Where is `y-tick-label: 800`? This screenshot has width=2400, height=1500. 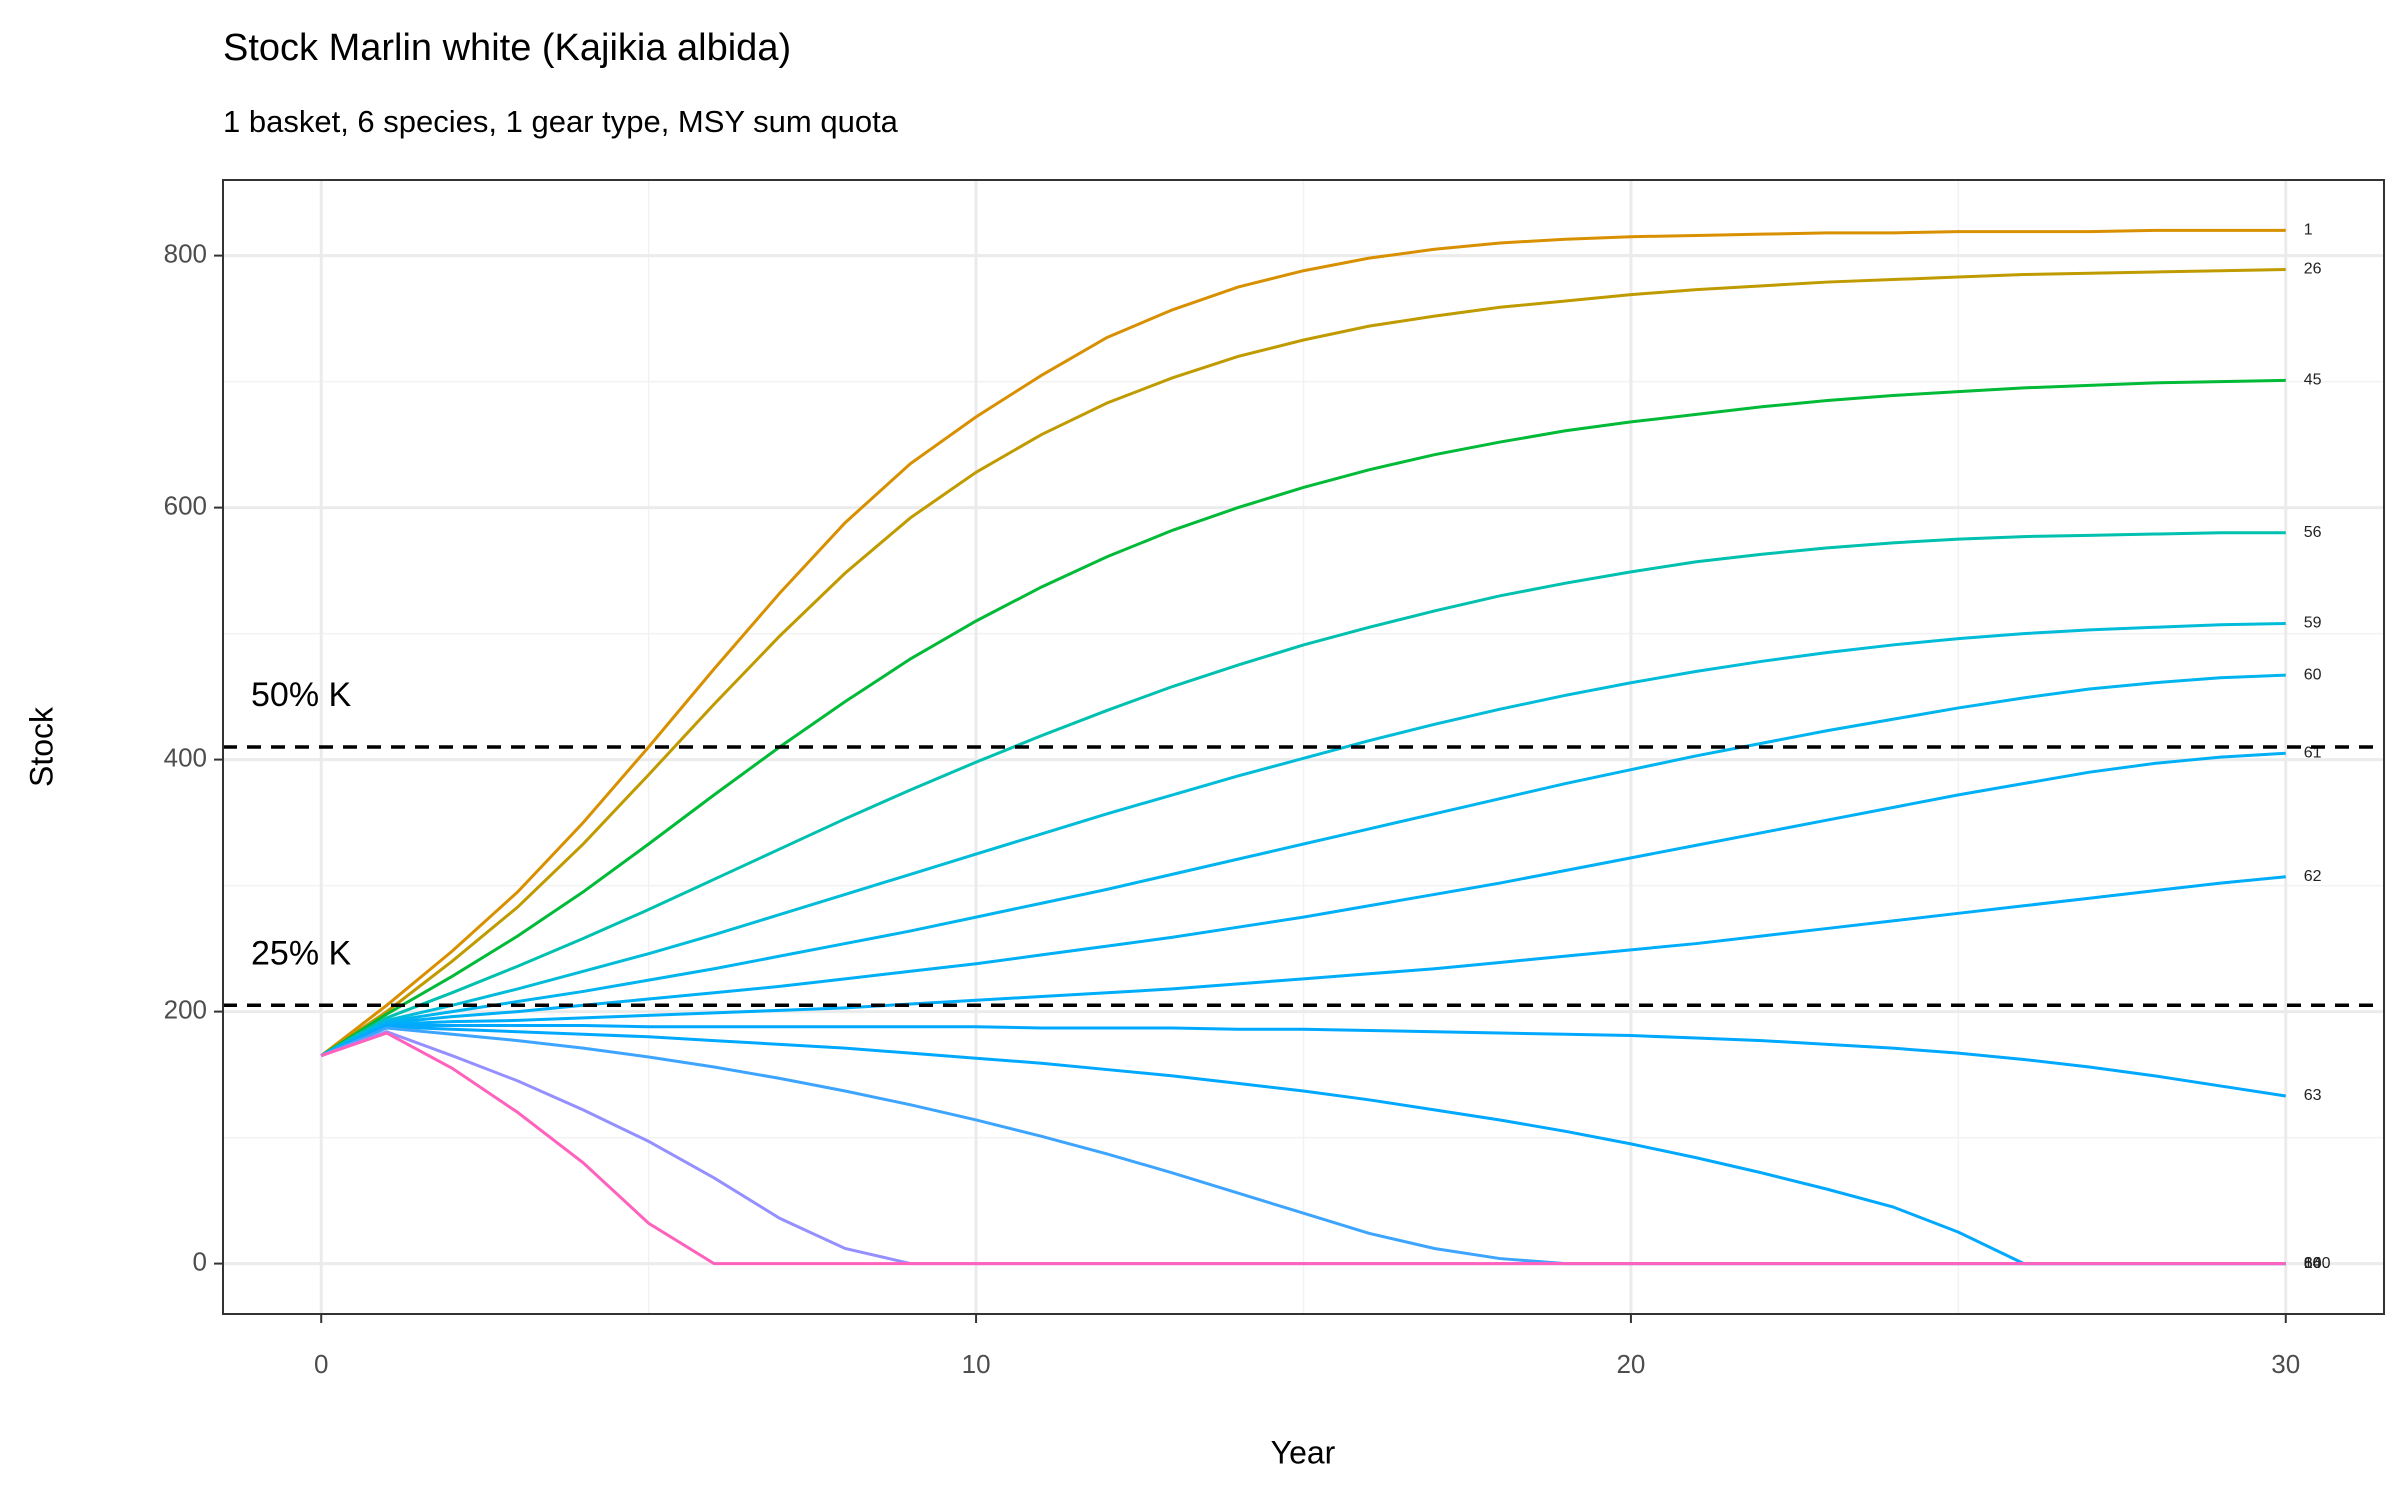
y-tick-label: 800 is located at coordinates (185, 253).